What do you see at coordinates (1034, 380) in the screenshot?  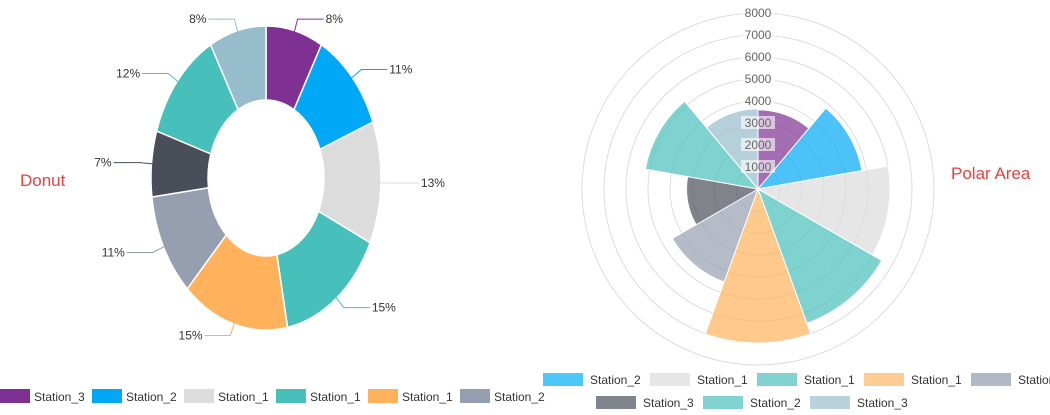 I see `legend-label: Station` at bounding box center [1034, 380].